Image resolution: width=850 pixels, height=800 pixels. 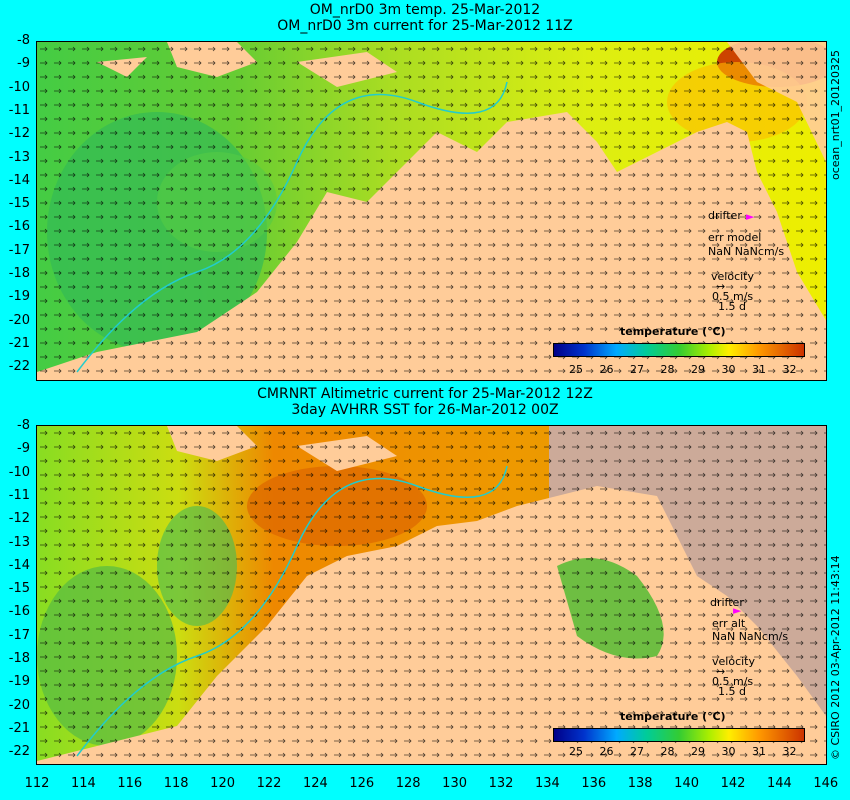 I want to click on bottom-side-label: © CSIRO 2012 03-Apr-2012 11:43:14, so click(x=835, y=657).